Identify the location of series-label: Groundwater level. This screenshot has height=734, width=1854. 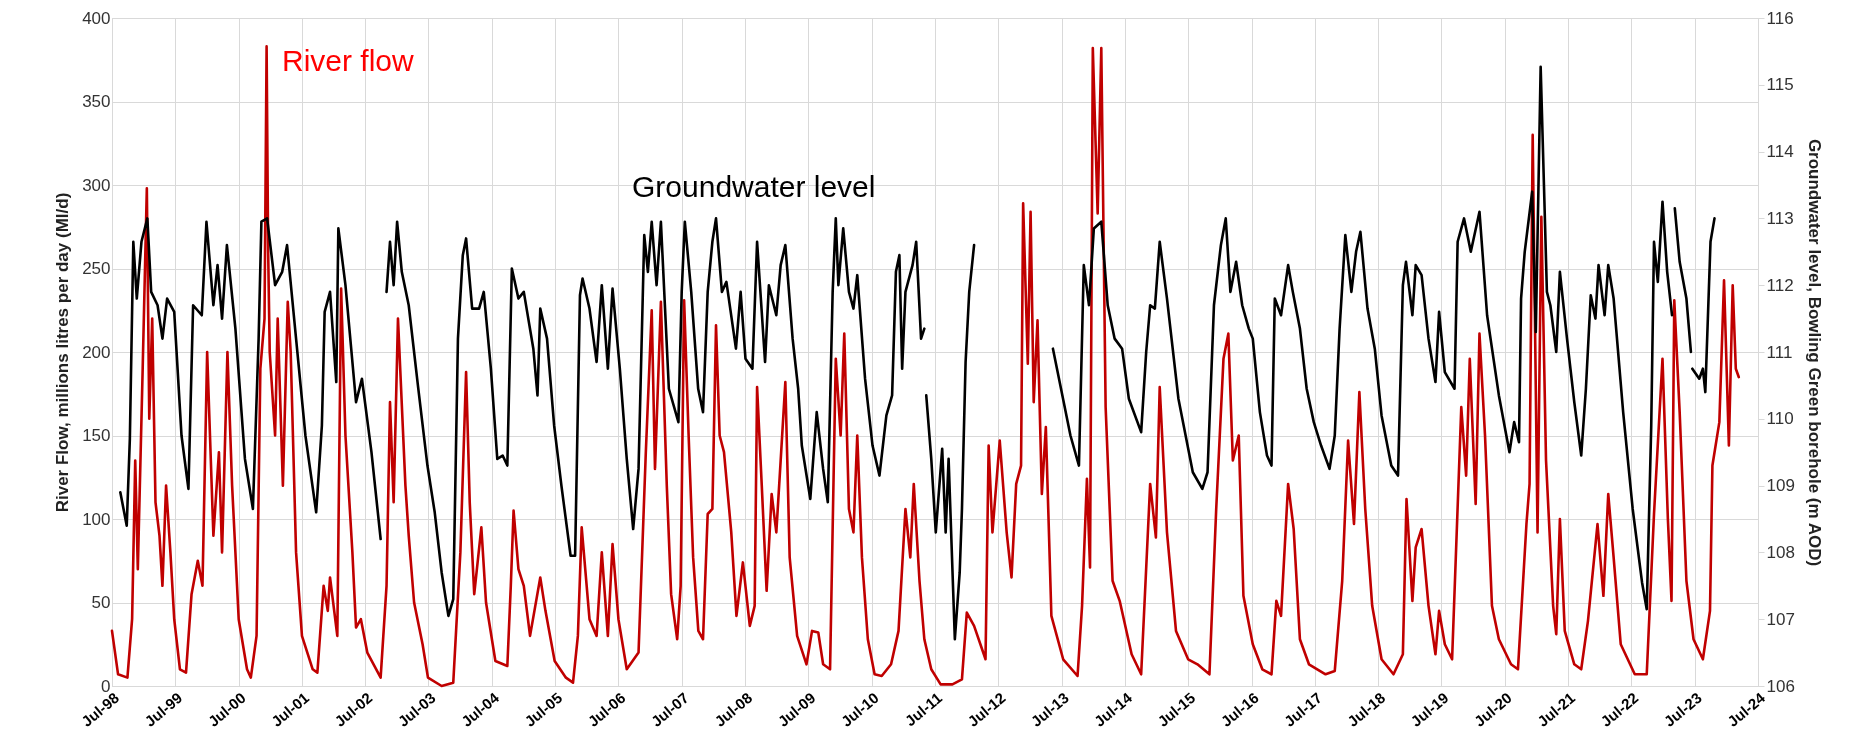
(754, 186).